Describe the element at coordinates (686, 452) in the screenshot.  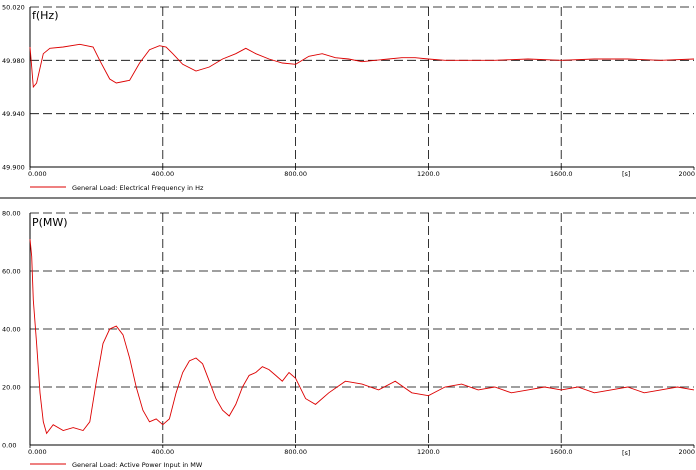
I see `power-x-tick-label: 2000` at that location.